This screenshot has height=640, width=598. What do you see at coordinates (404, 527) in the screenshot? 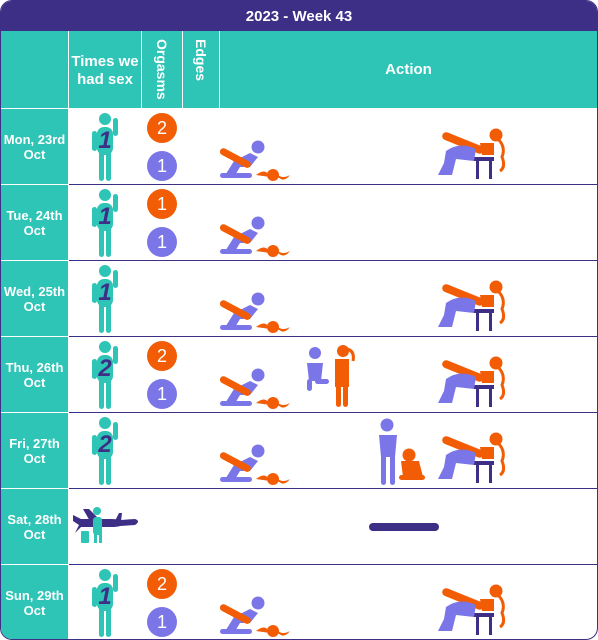
I see `no-action-dash` at bounding box center [404, 527].